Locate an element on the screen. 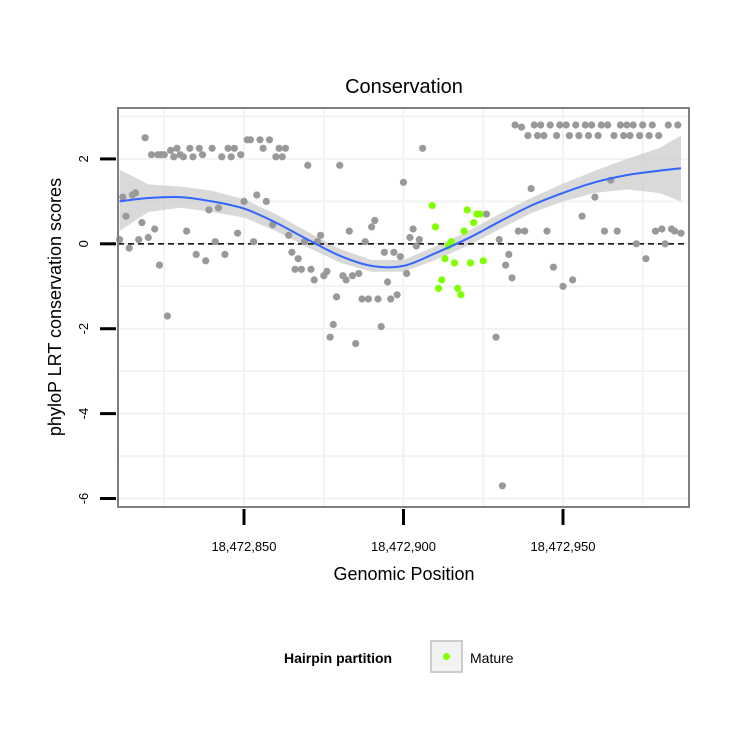  confidence-ribbon is located at coordinates (400, 203).